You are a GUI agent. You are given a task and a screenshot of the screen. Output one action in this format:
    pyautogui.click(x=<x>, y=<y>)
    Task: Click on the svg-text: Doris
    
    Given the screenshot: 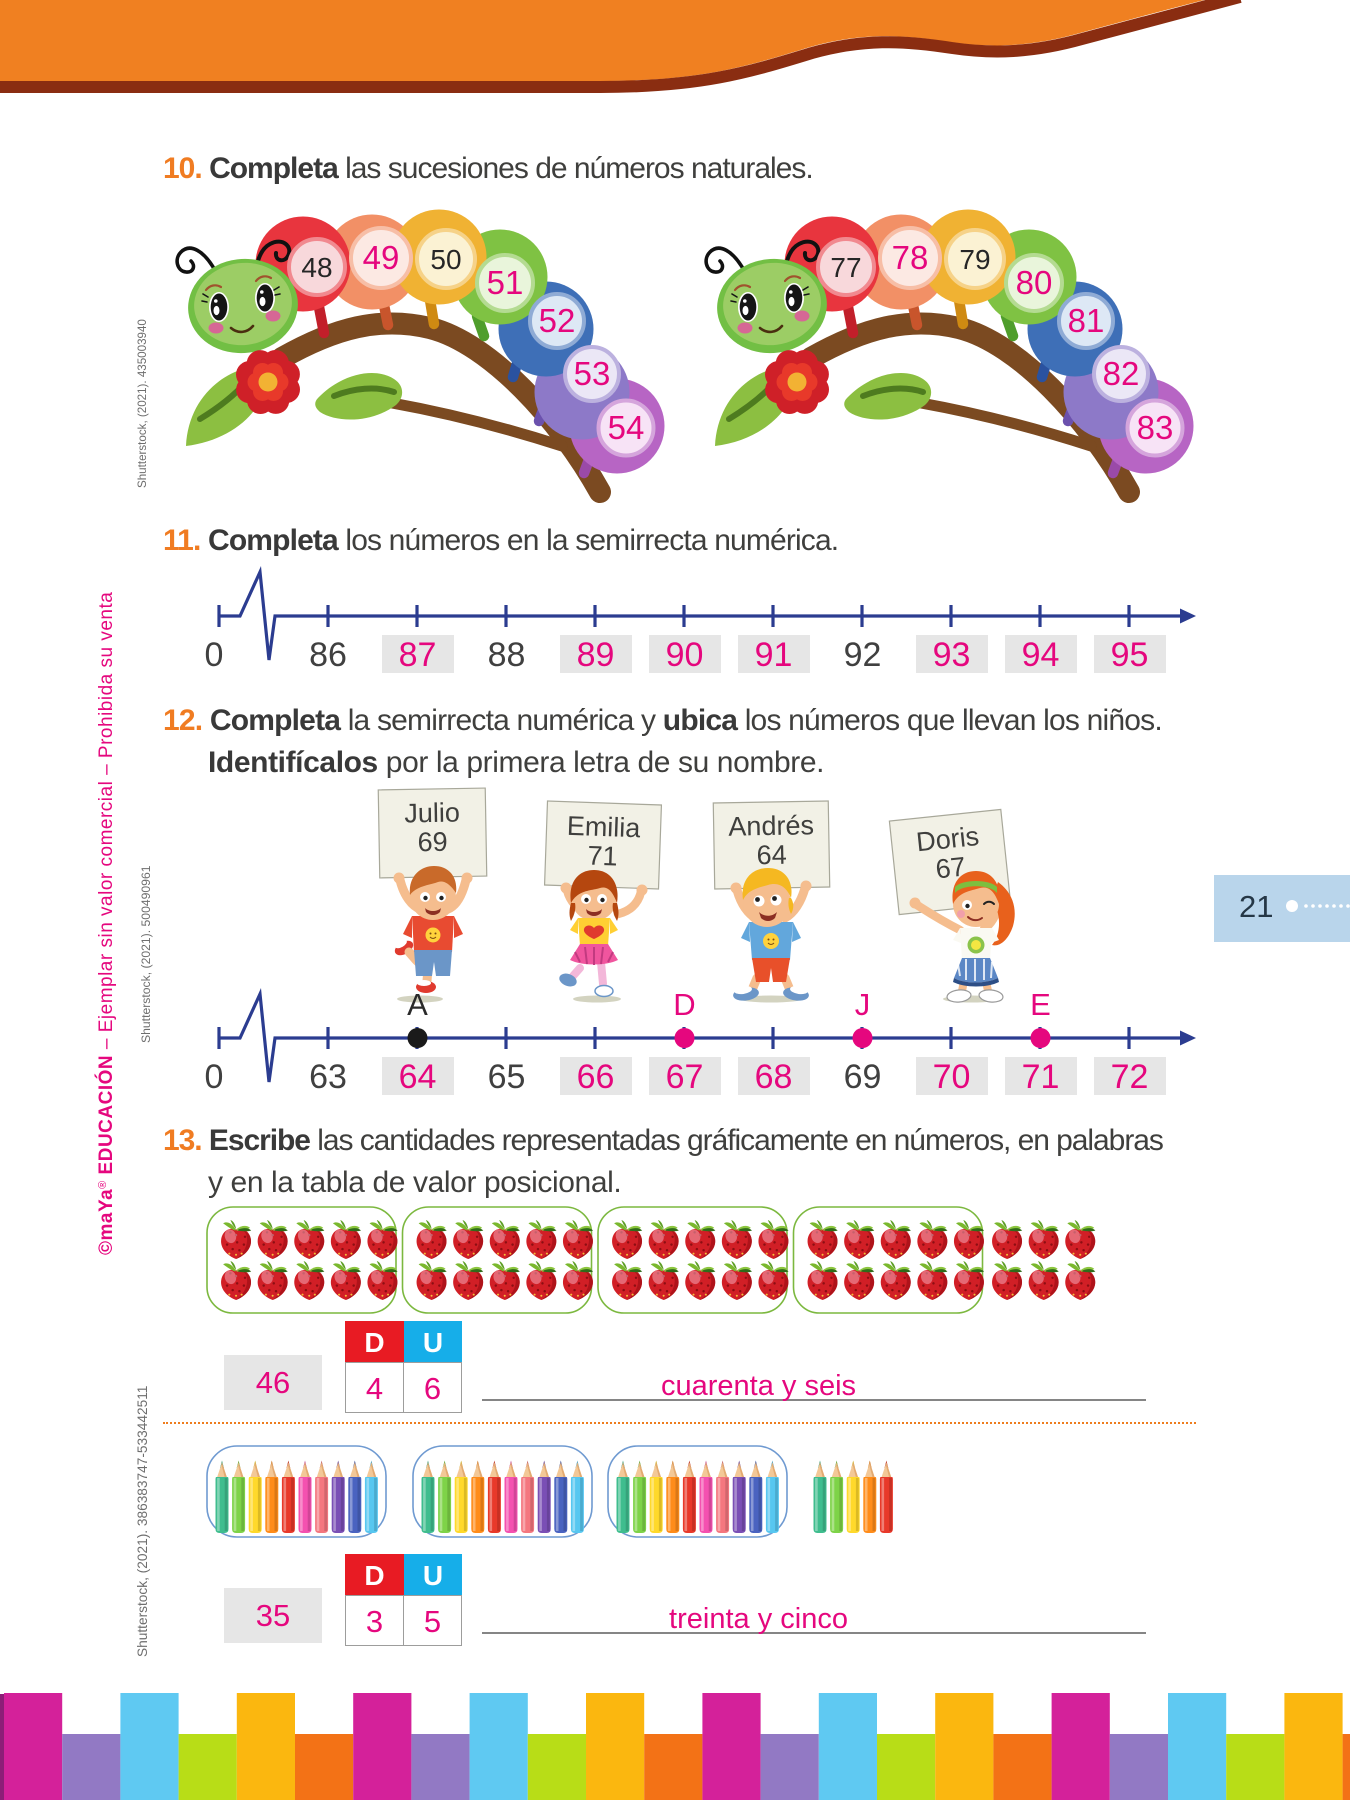 What is the action you would take?
    pyautogui.click(x=948, y=839)
    